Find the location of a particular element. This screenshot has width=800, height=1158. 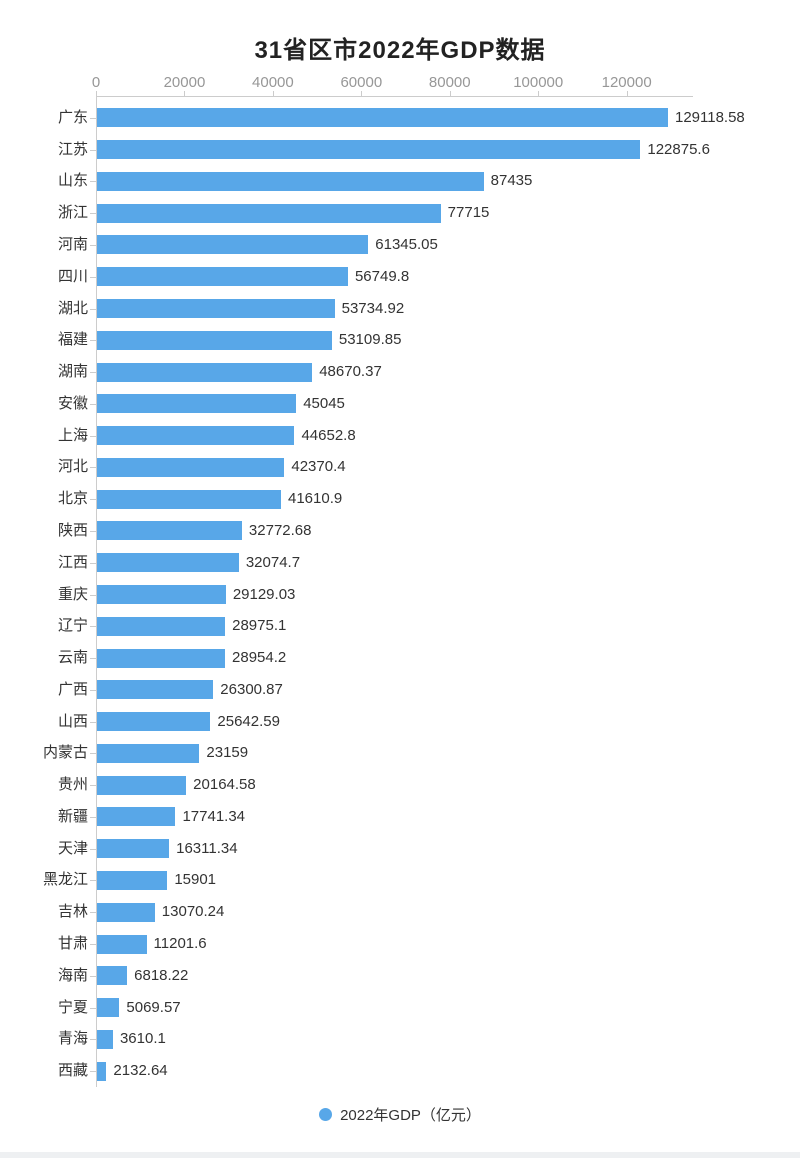

bar-value-label: 23159 is located at coordinates (227, 753).